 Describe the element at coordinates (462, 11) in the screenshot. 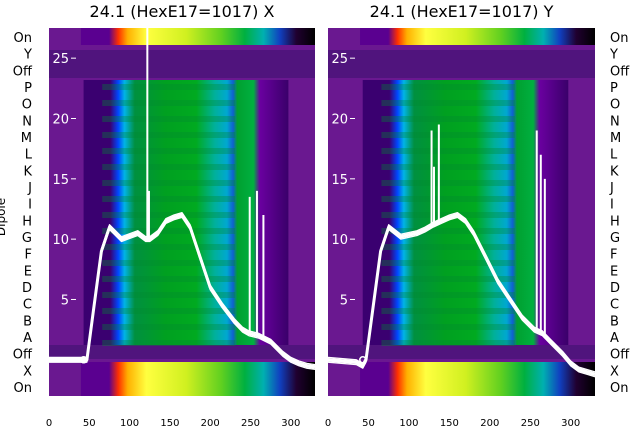

I see `chart-title: 24.1 (HexE17=1017) Y` at that location.